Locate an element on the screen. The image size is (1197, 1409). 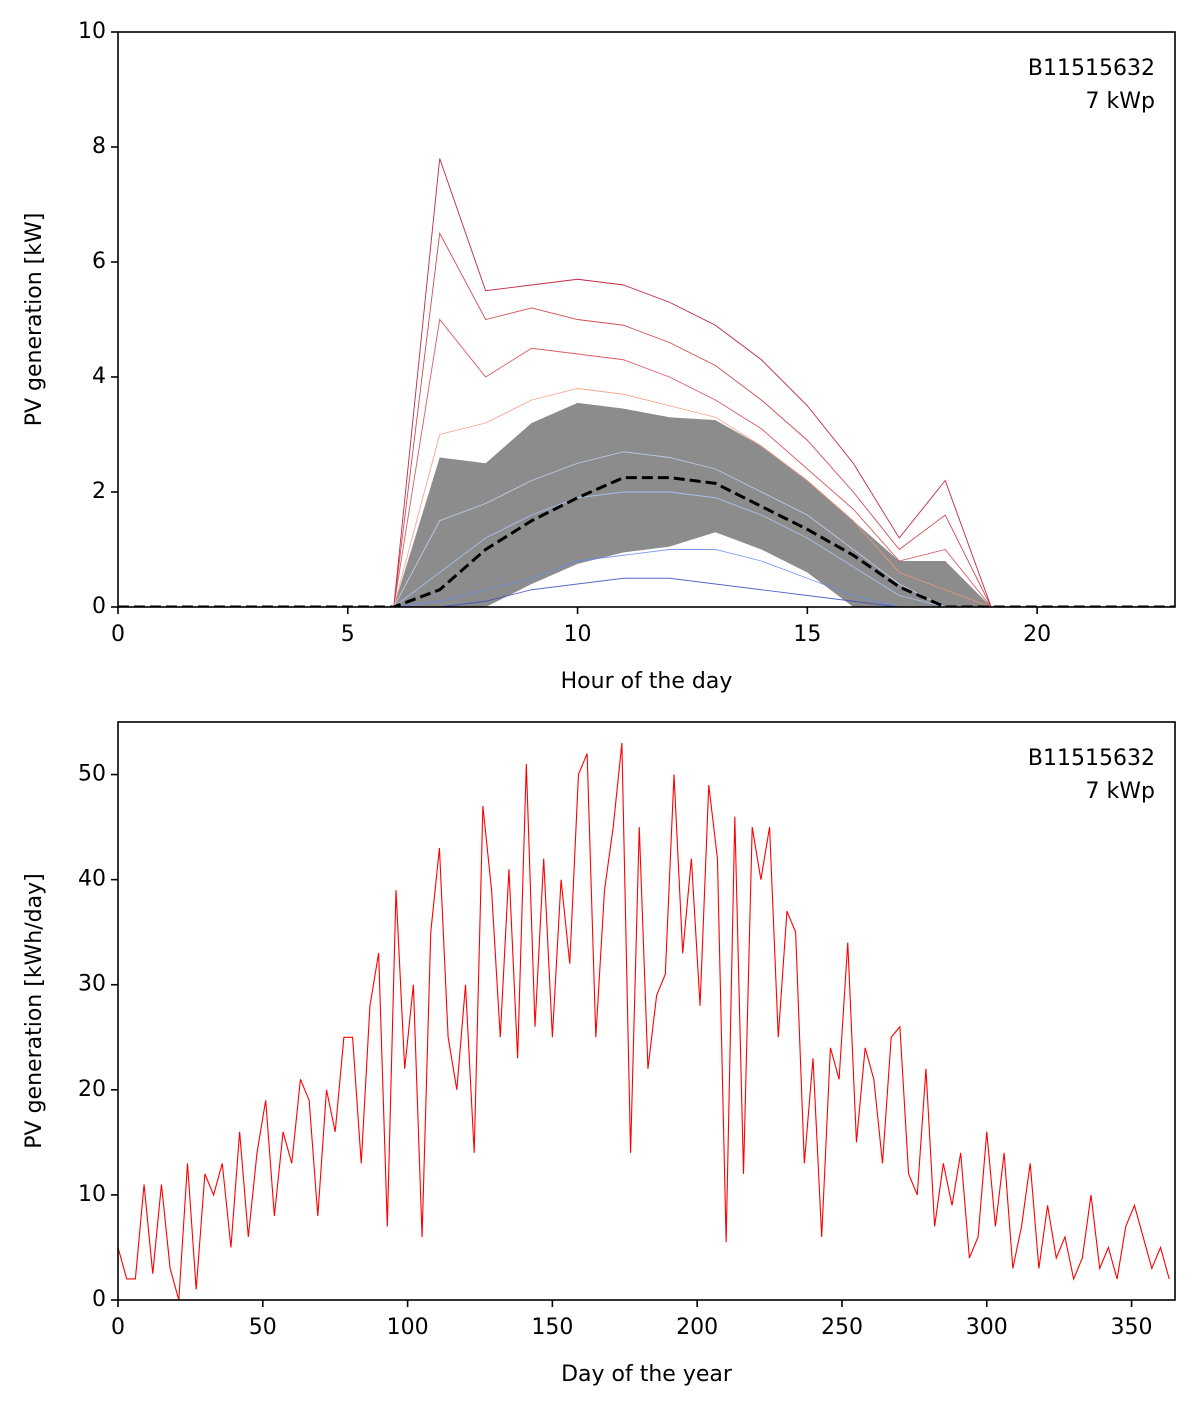
y-tick-label: 6 is located at coordinates (99, 261).